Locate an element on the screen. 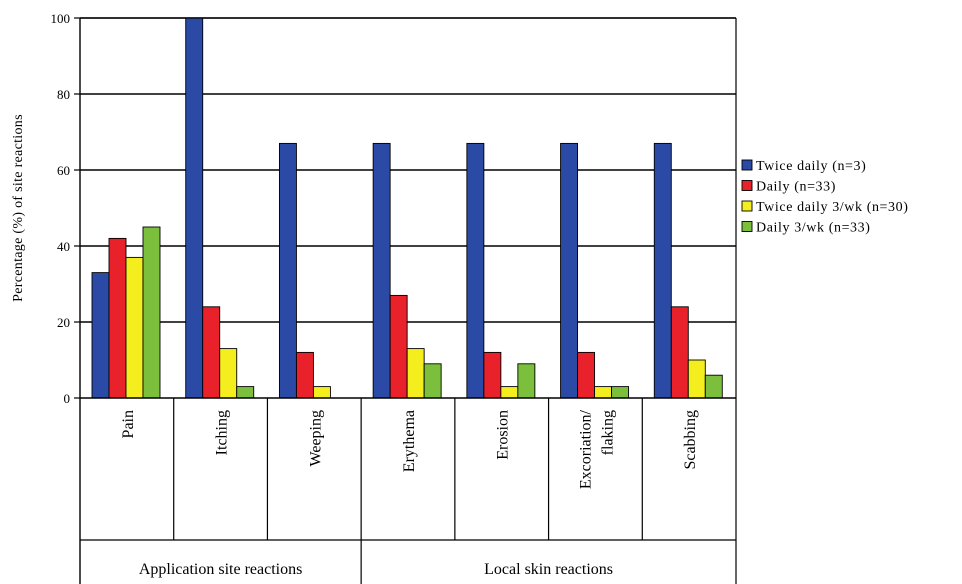  category-label-2: Itching is located at coordinates (222, 432).